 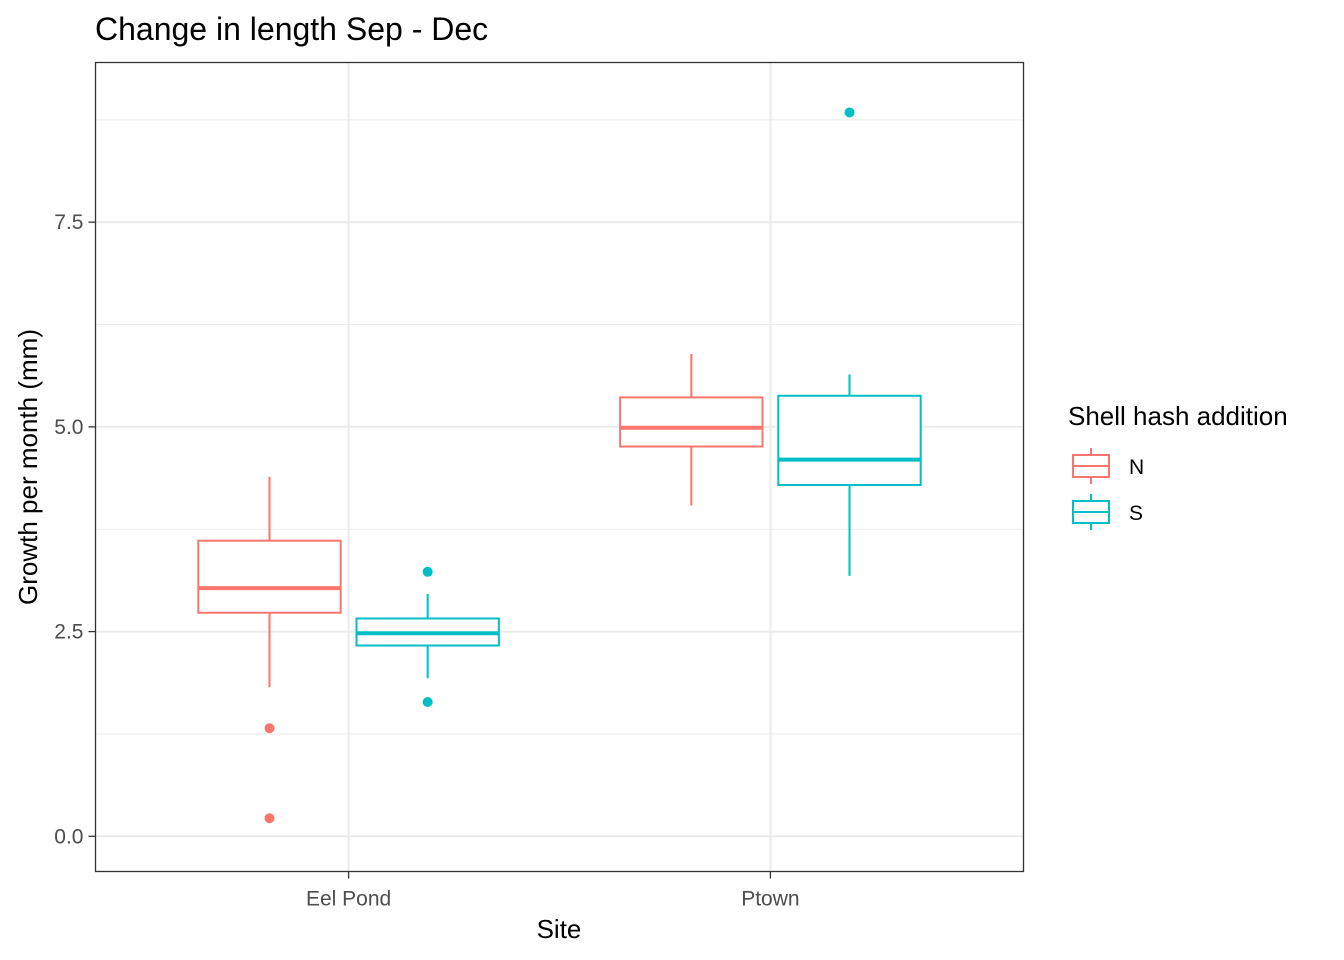 What do you see at coordinates (1136, 513) in the screenshot?
I see `legend-label: S` at bounding box center [1136, 513].